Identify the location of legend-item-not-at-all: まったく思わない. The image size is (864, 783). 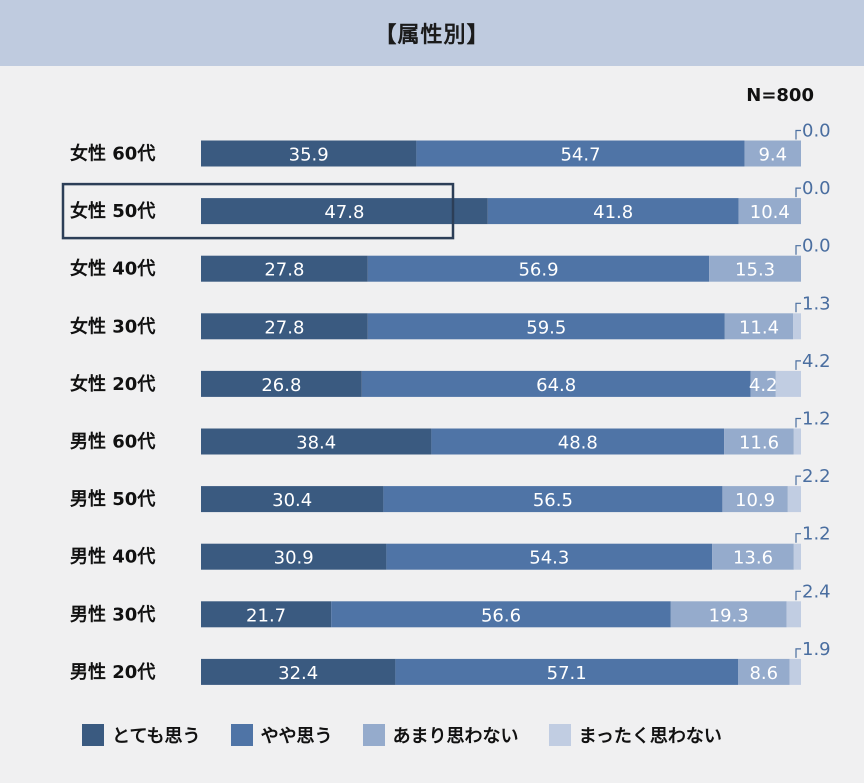
(635, 735).